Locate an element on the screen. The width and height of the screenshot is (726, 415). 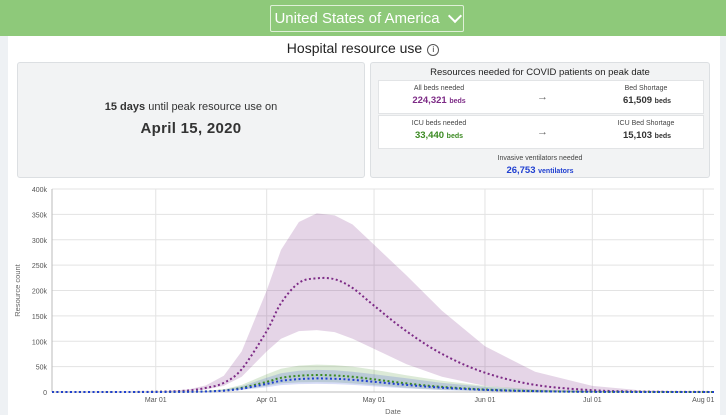
right-gutter is located at coordinates (723, 225).